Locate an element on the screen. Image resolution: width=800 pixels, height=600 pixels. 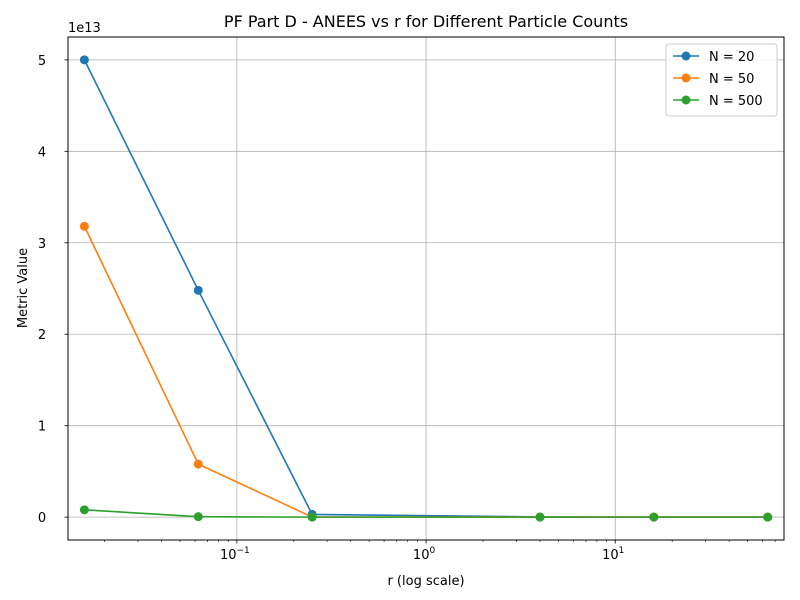
x-axis-ticks: 10⁻¹ 10⁰ 10¹ is located at coordinates (422, 551).